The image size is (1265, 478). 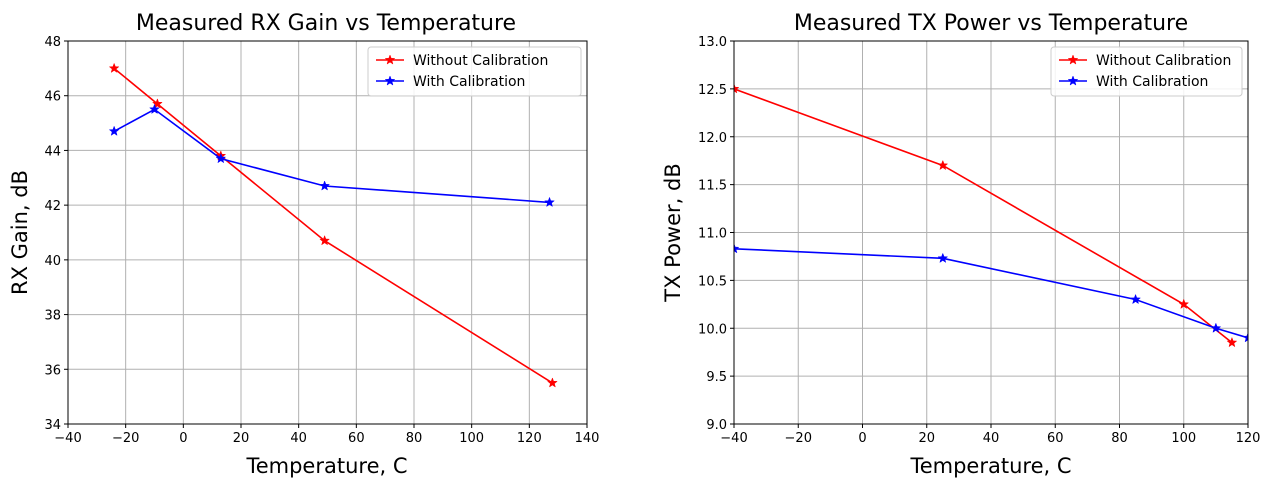 I want to click on y-tick-label: 46, so click(x=52, y=97).